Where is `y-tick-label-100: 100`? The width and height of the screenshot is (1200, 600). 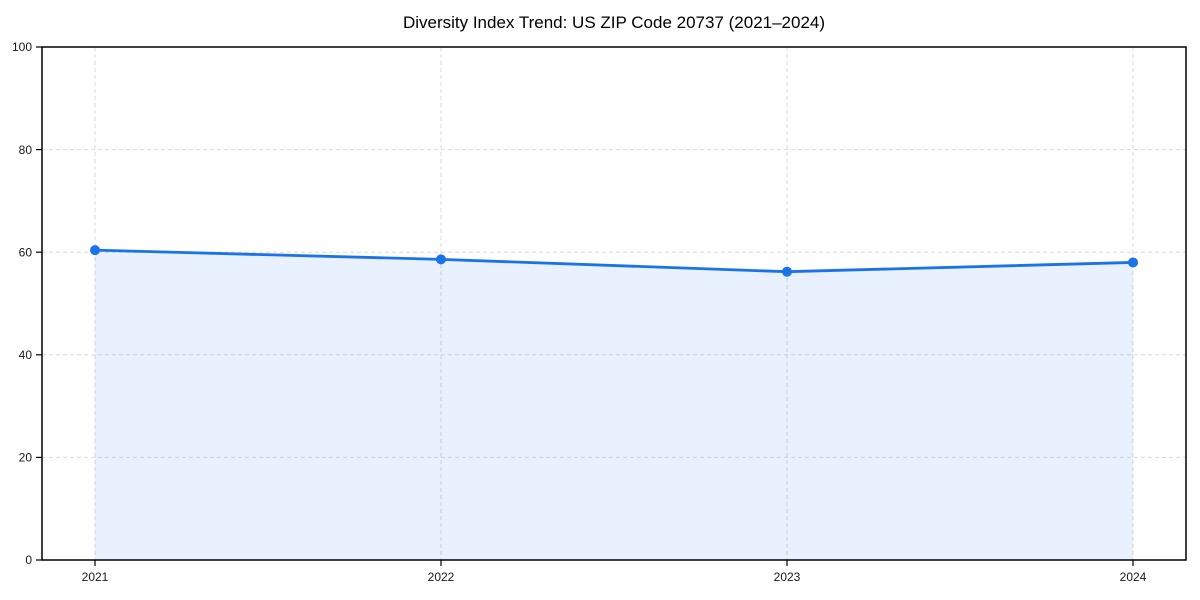
y-tick-label-100: 100 is located at coordinates (22, 47).